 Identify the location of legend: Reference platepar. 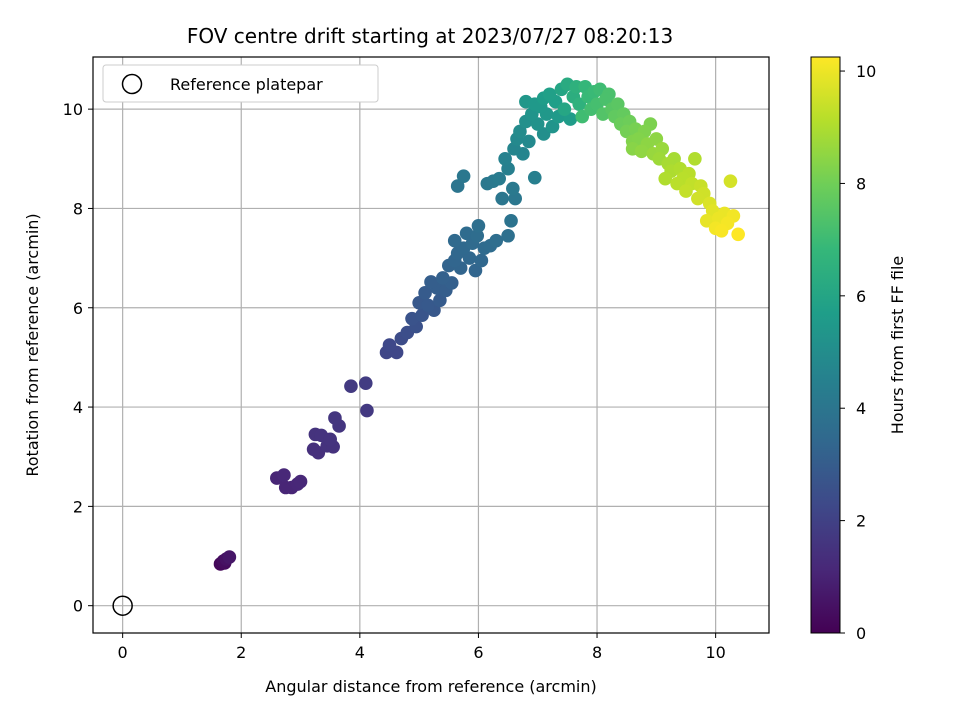
(240, 83).